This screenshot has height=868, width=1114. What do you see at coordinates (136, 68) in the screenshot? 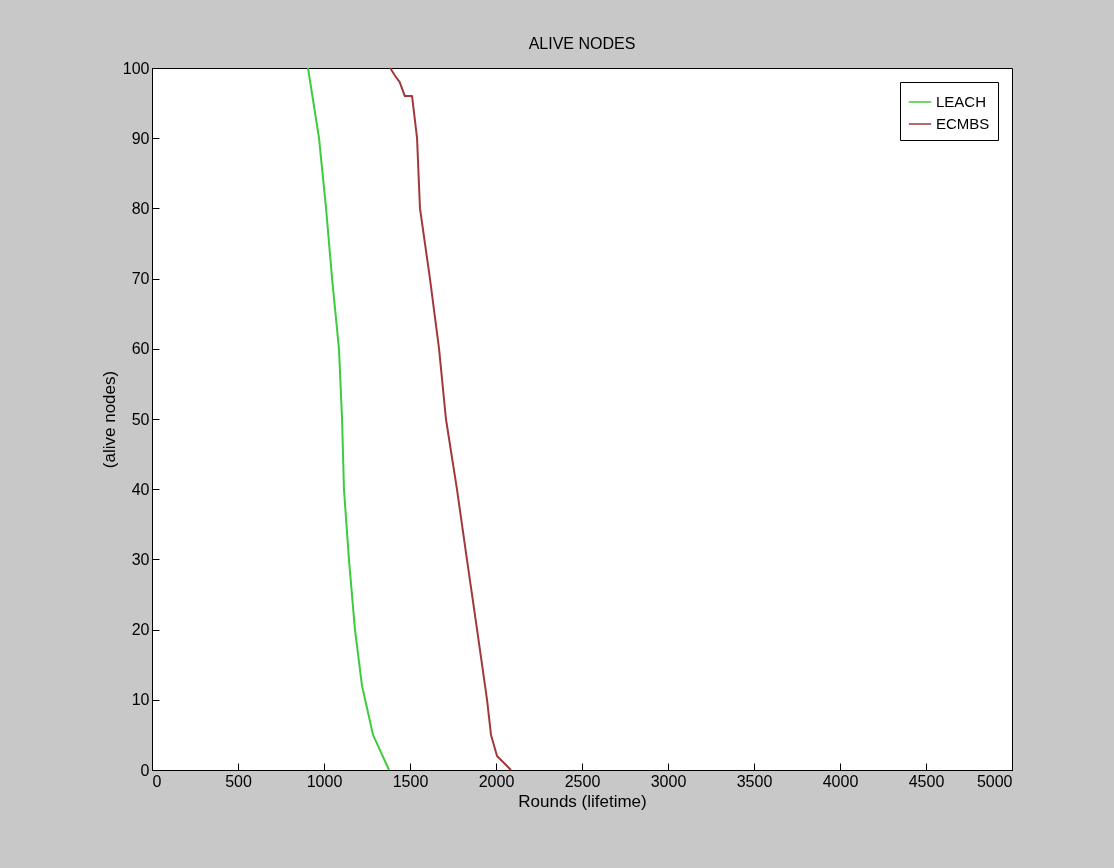
I see `y-tick-label: 100` at bounding box center [136, 68].